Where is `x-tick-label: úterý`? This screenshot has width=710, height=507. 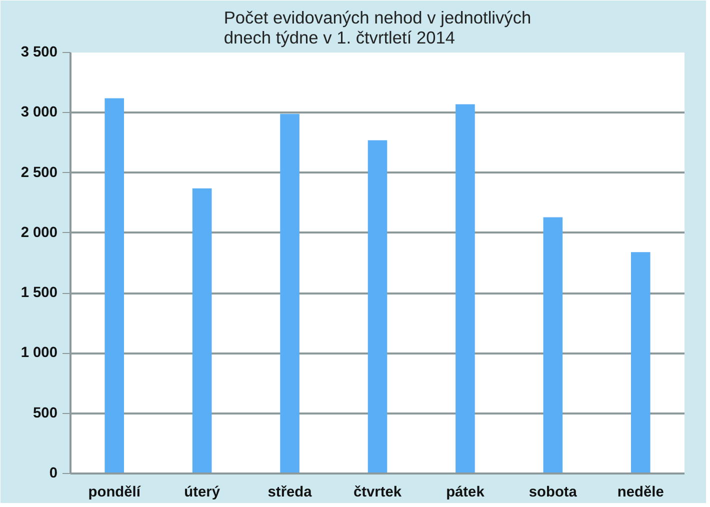
x-tick-label: úterý is located at coordinates (202, 492).